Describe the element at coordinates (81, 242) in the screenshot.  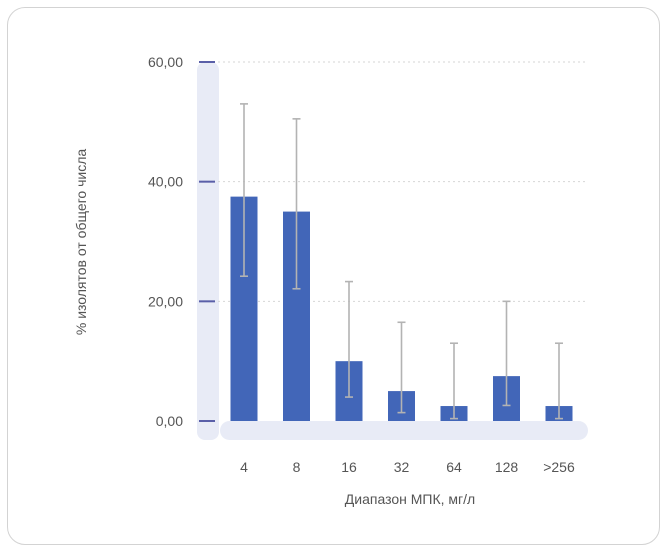
I see `y-axis-title: % изолятов от общего числа` at that location.